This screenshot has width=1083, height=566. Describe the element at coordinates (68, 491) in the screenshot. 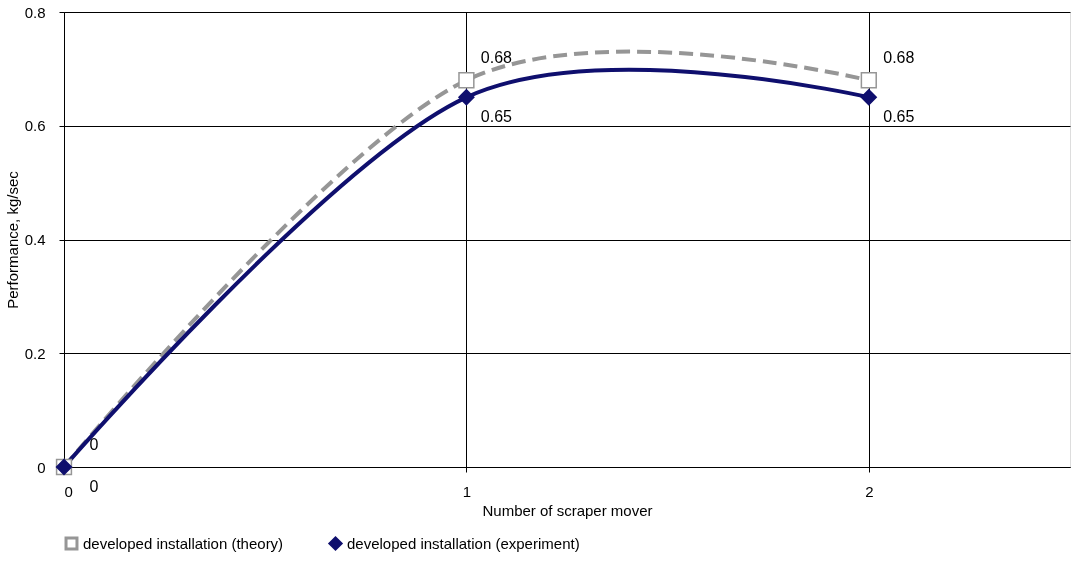

I see `x-tick-label: 0` at that location.